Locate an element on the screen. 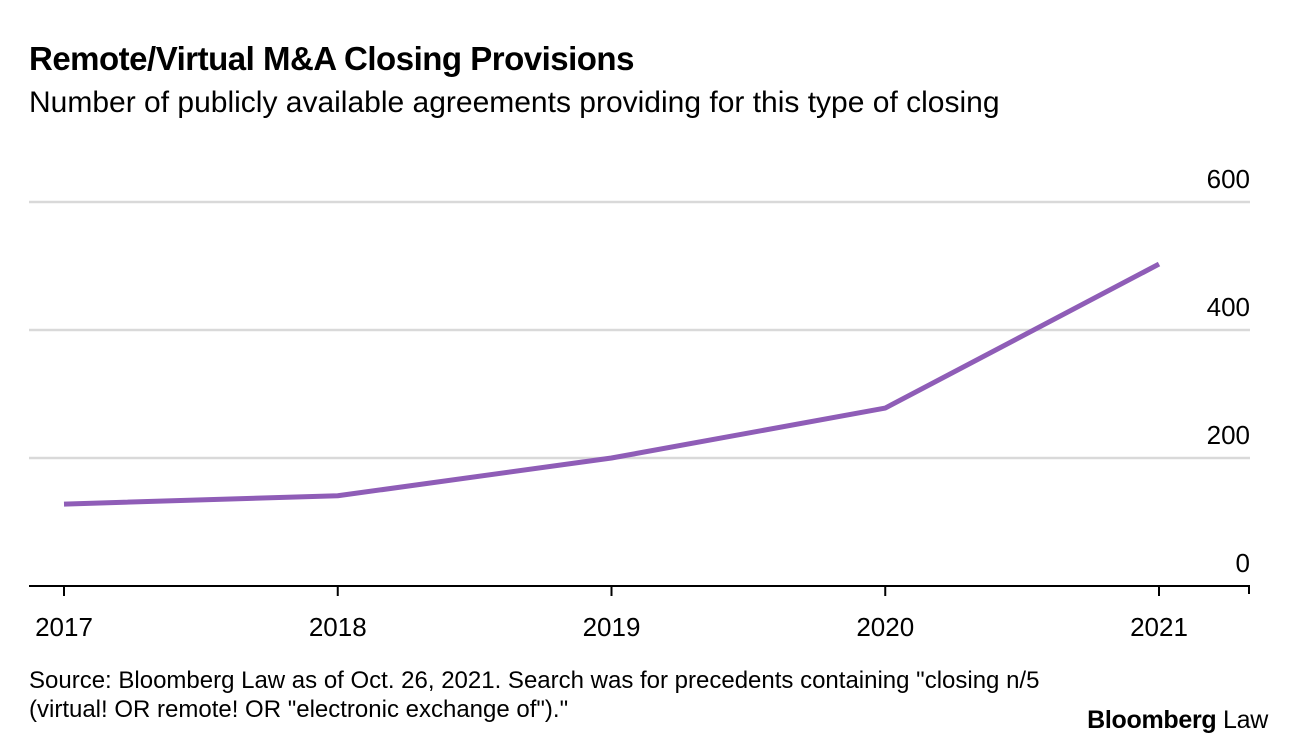  x-tick-label: 2018 is located at coordinates (338, 627).